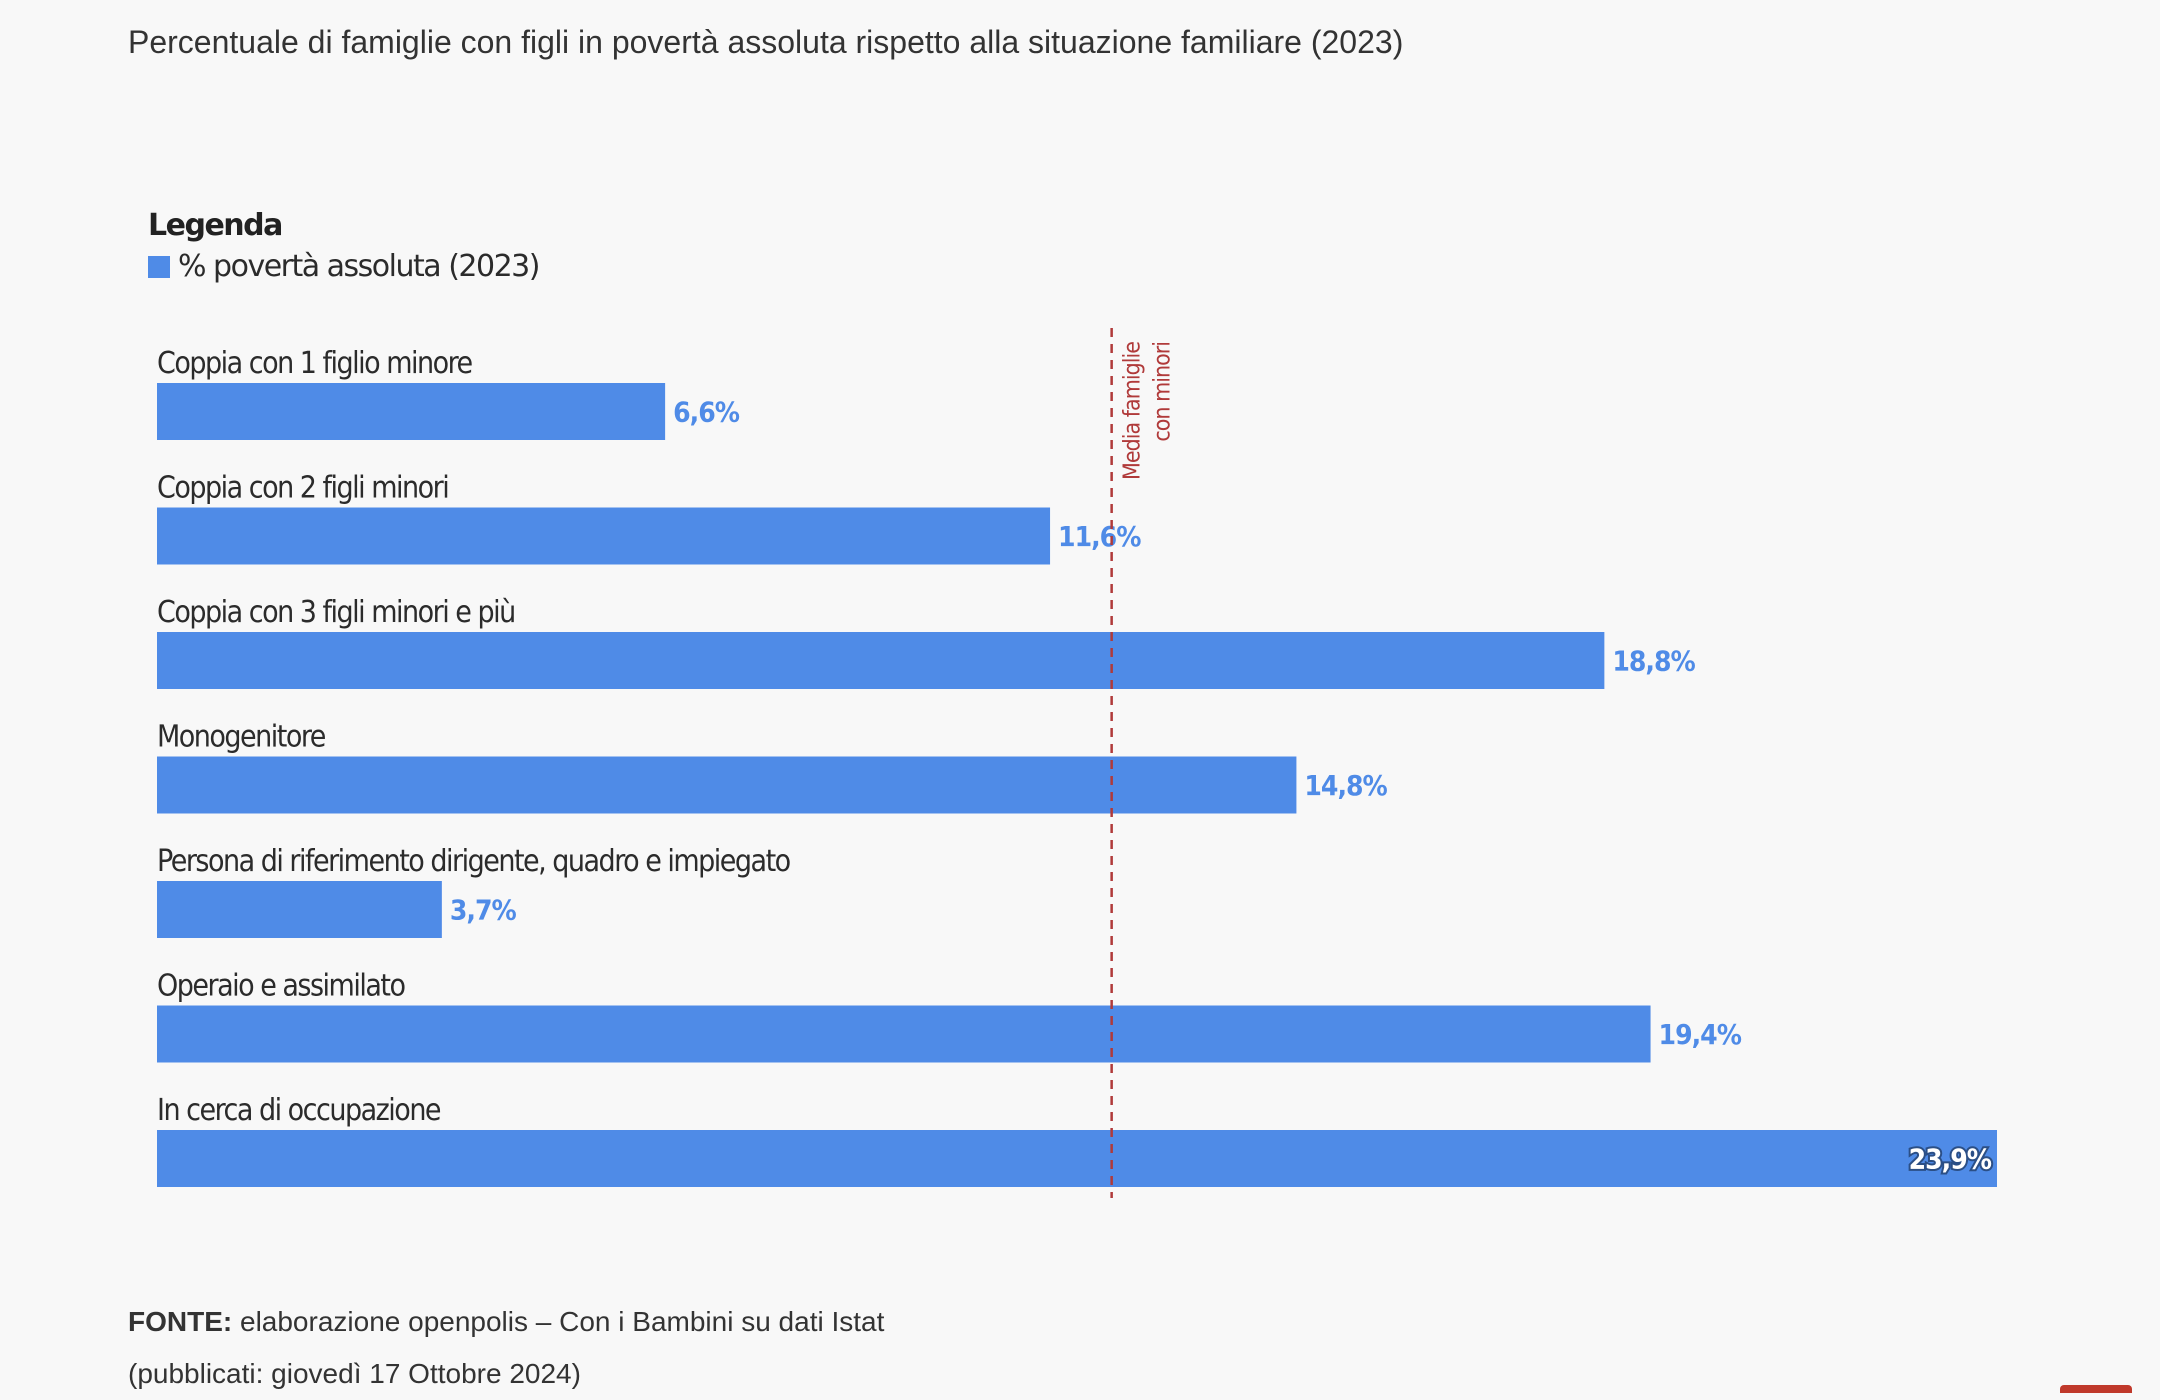  What do you see at coordinates (1163, 392) in the screenshot?
I see `reference-line-label: con minori` at bounding box center [1163, 392].